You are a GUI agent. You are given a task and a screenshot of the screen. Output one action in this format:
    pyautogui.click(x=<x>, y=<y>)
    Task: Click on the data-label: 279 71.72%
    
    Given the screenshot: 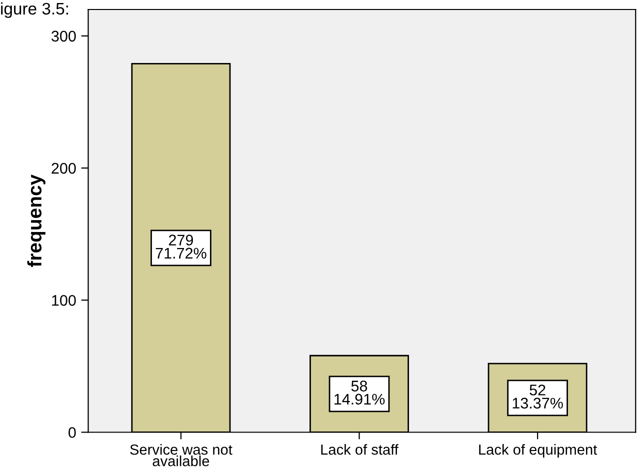 What is the action you would take?
    pyautogui.click(x=181, y=246)
    